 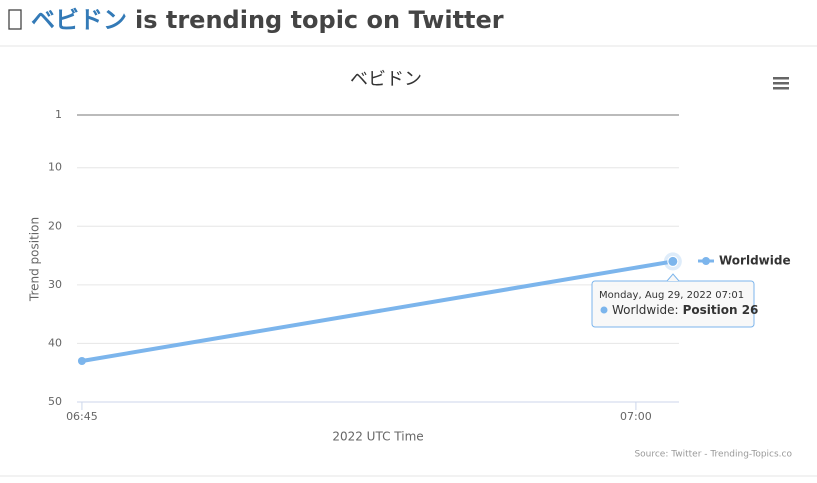 I want to click on y-tick-label: 30, so click(x=55, y=284).